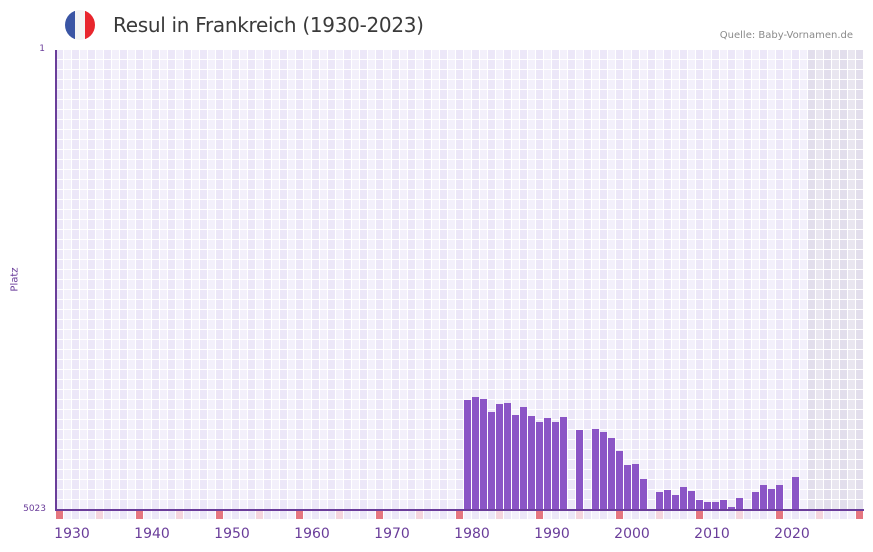 The image size is (873, 552). I want to click on bar-2009, so click(691, 500).